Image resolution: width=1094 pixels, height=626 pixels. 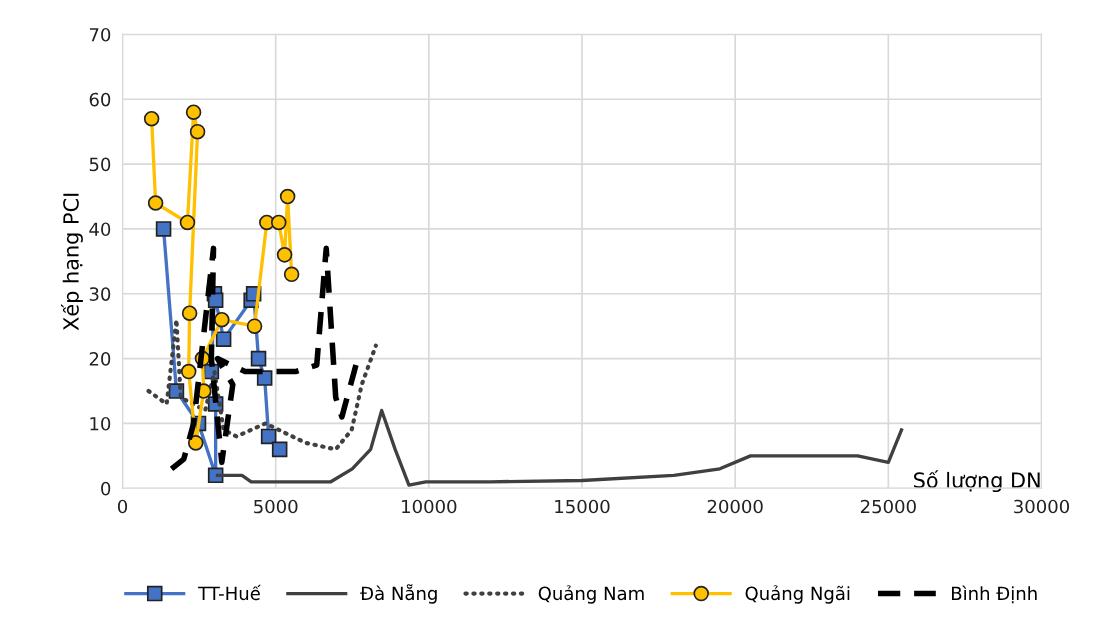 What do you see at coordinates (797, 594) in the screenshot?
I see `legend-label: Quảng Ngãi` at bounding box center [797, 594].